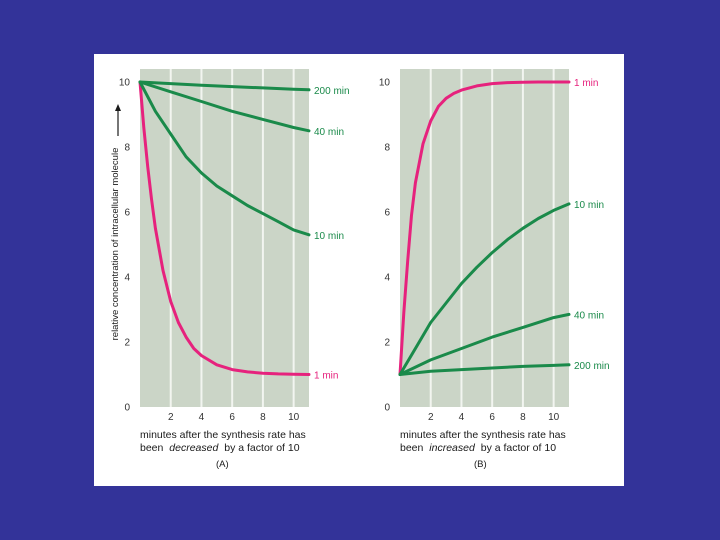 The width and height of the screenshot is (720, 540). What do you see at coordinates (412, 448) in the screenshot?
I see `caption-b-prefix: been` at bounding box center [412, 448].